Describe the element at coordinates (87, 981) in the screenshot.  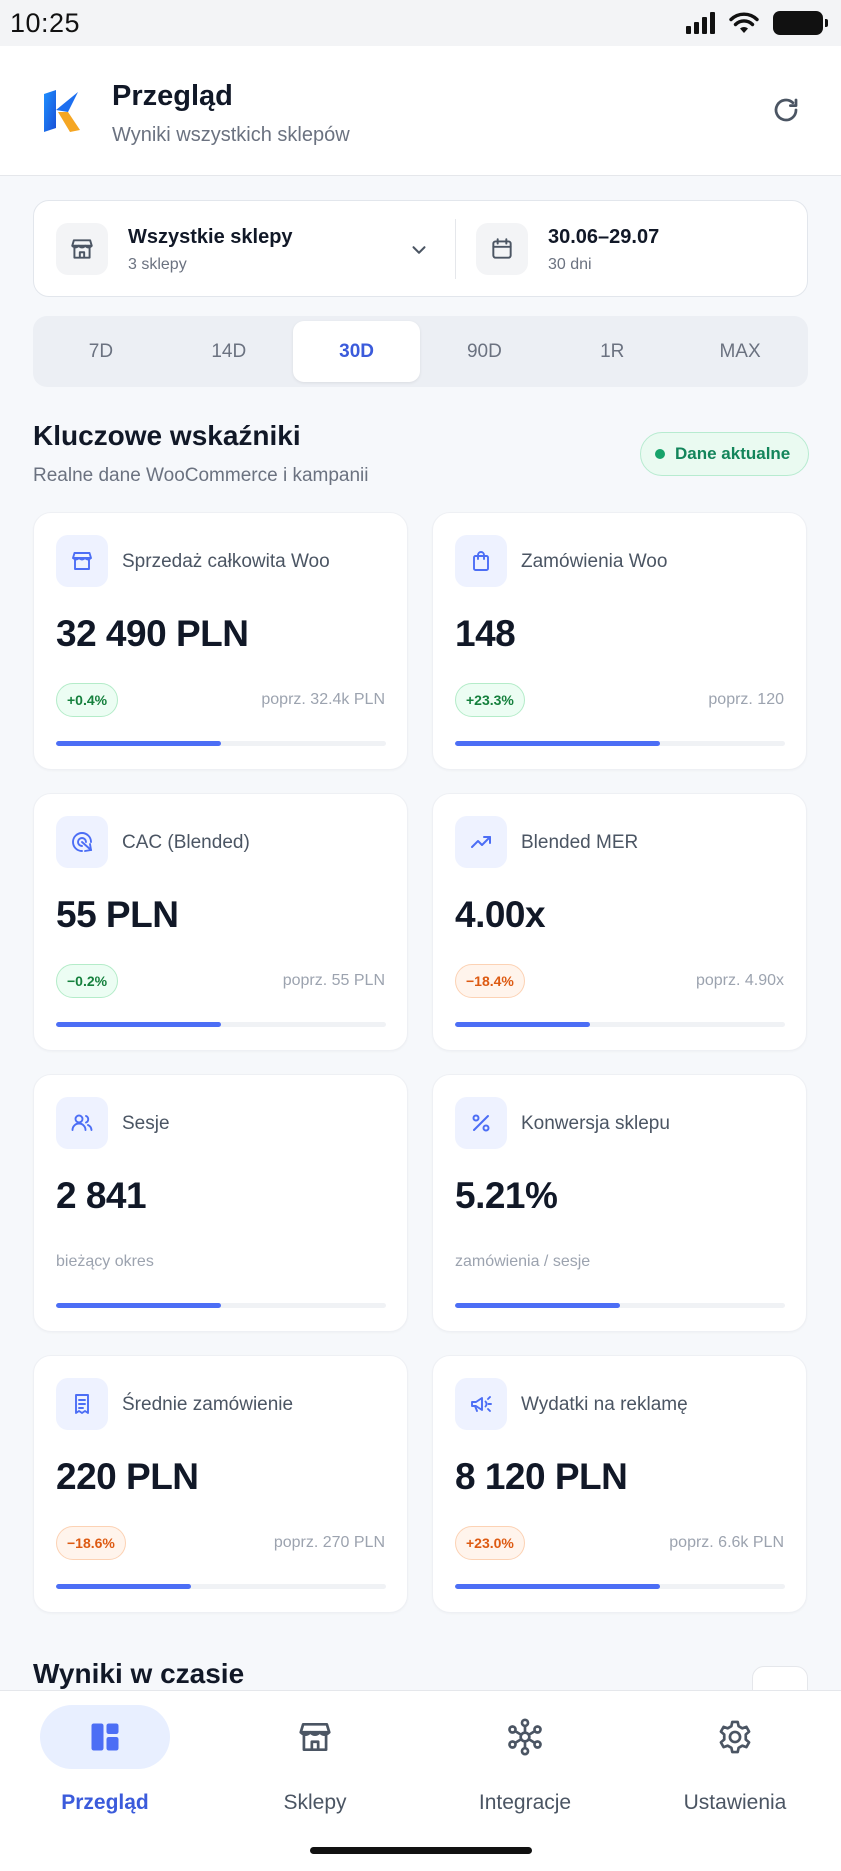
I see `kpi-change-badge: −0.2%` at that location.